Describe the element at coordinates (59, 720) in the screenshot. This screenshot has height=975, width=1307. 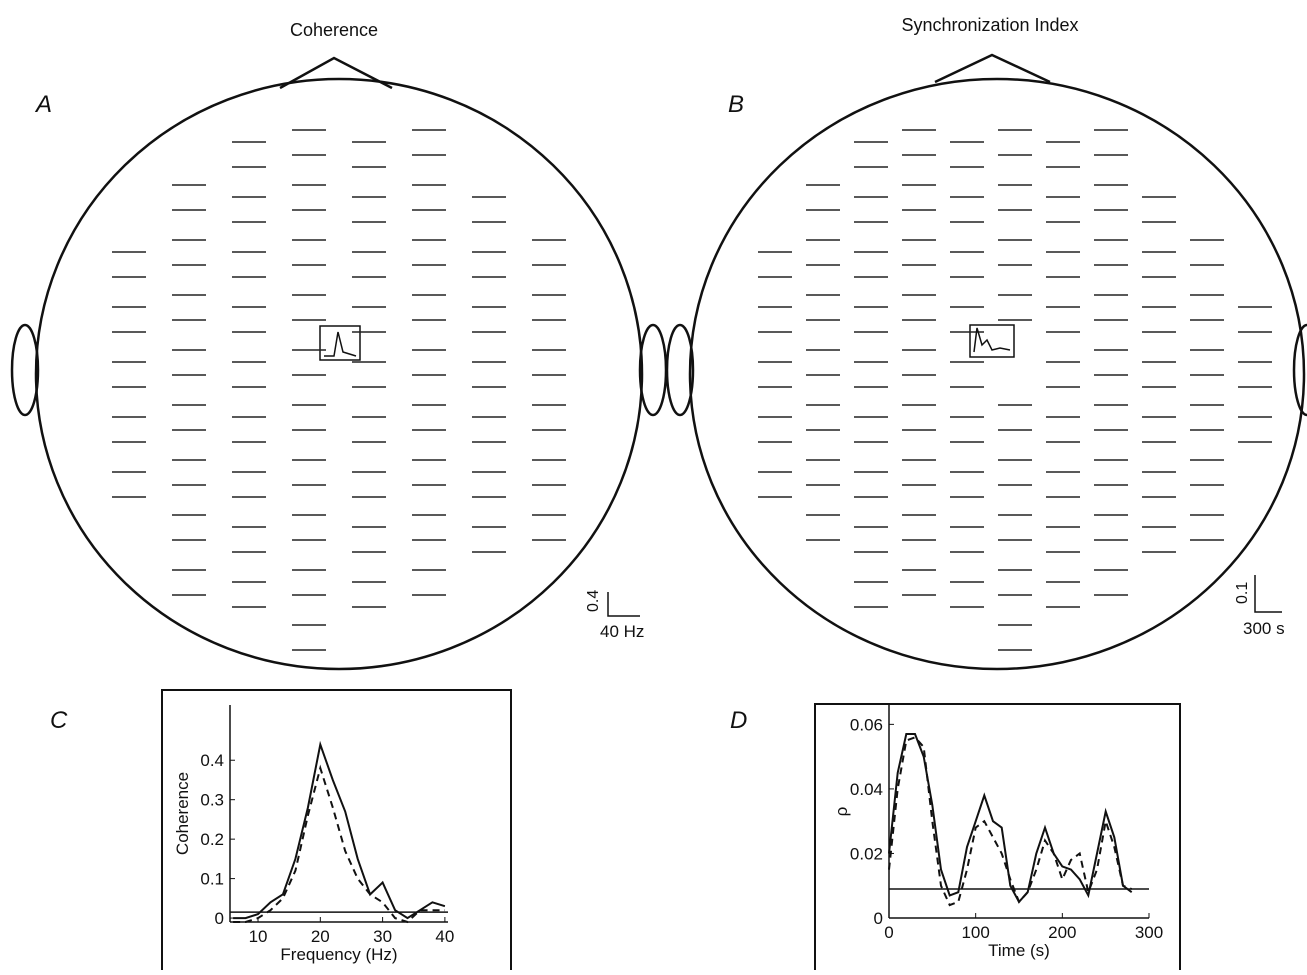
I see `panel-label: C` at that location.